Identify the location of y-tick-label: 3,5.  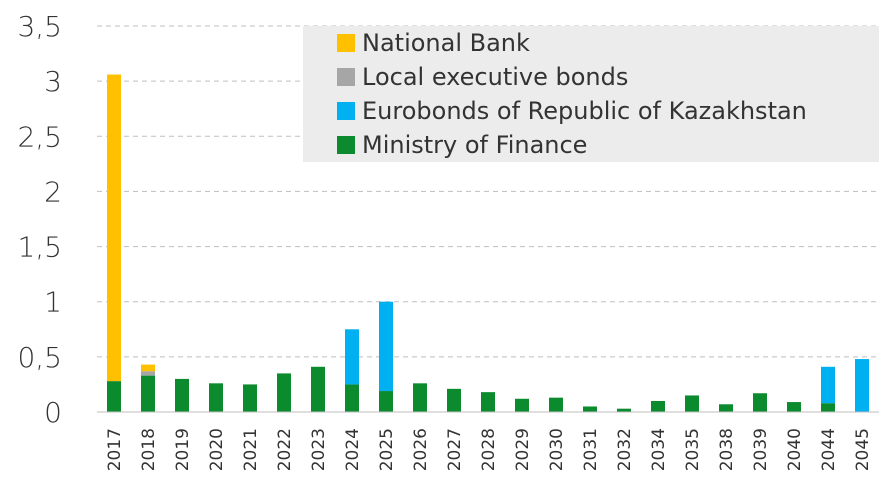
(39, 26).